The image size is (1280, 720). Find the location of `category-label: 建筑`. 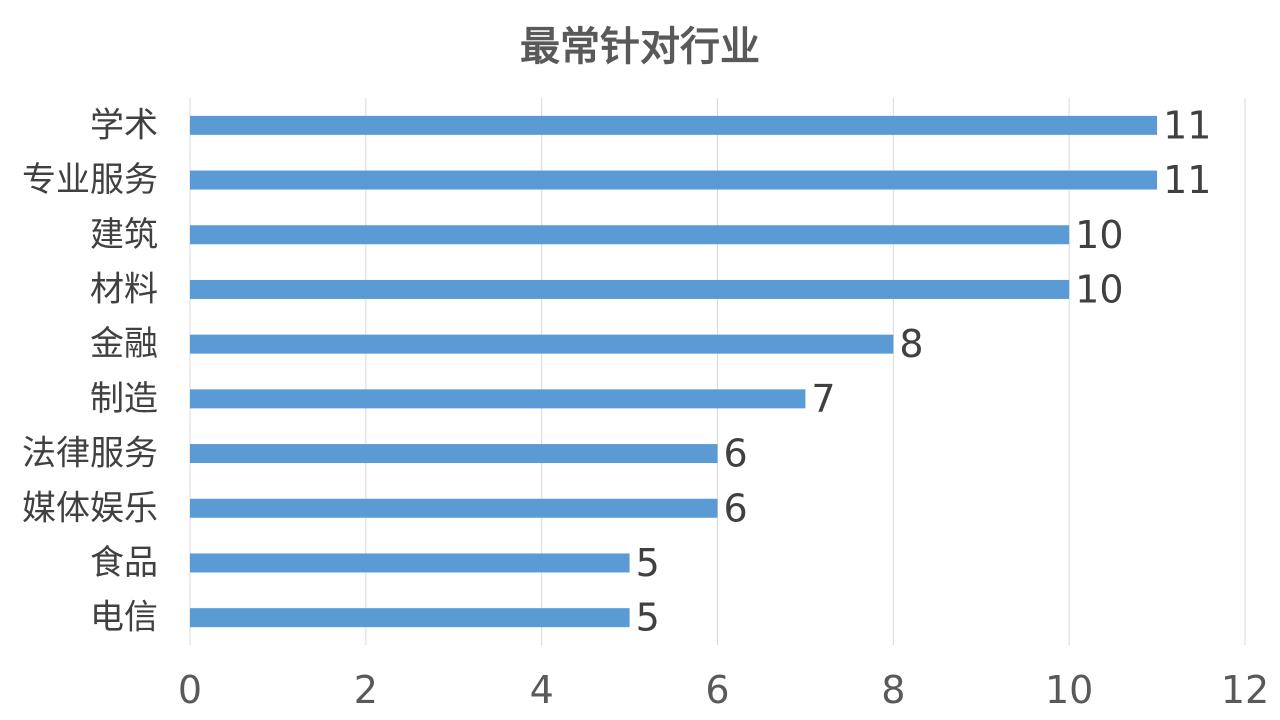

category-label: 建筑 is located at coordinates (124, 235).